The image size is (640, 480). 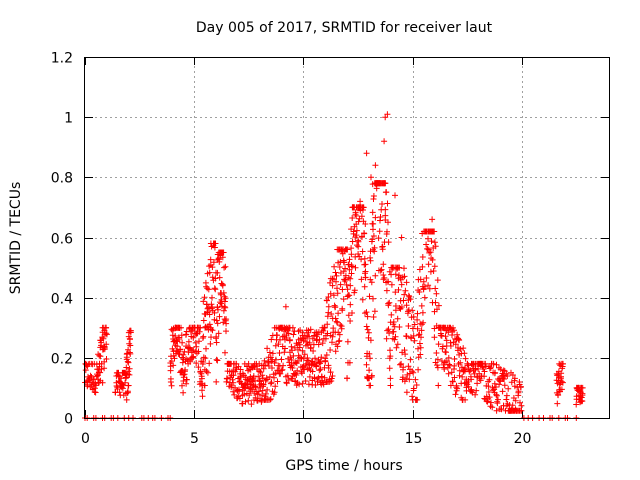 What do you see at coordinates (68, 420) in the screenshot?
I see `y-tick-label: 0` at bounding box center [68, 420].